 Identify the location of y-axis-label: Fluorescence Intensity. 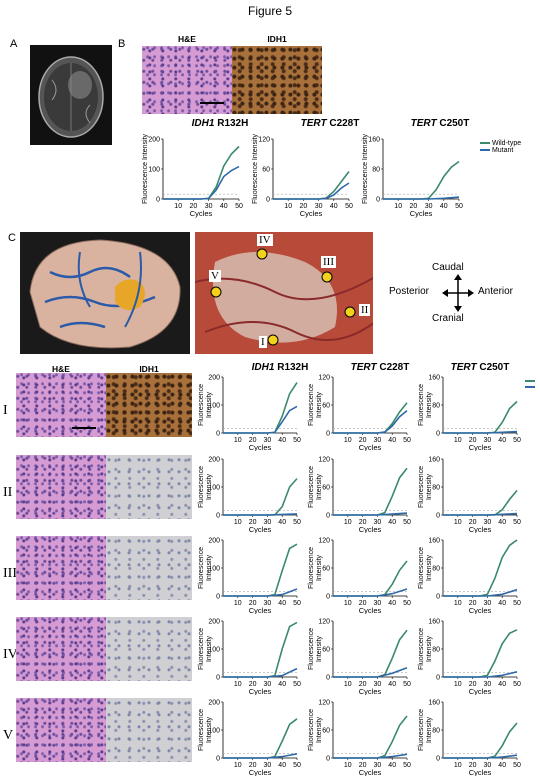
(255, 168).